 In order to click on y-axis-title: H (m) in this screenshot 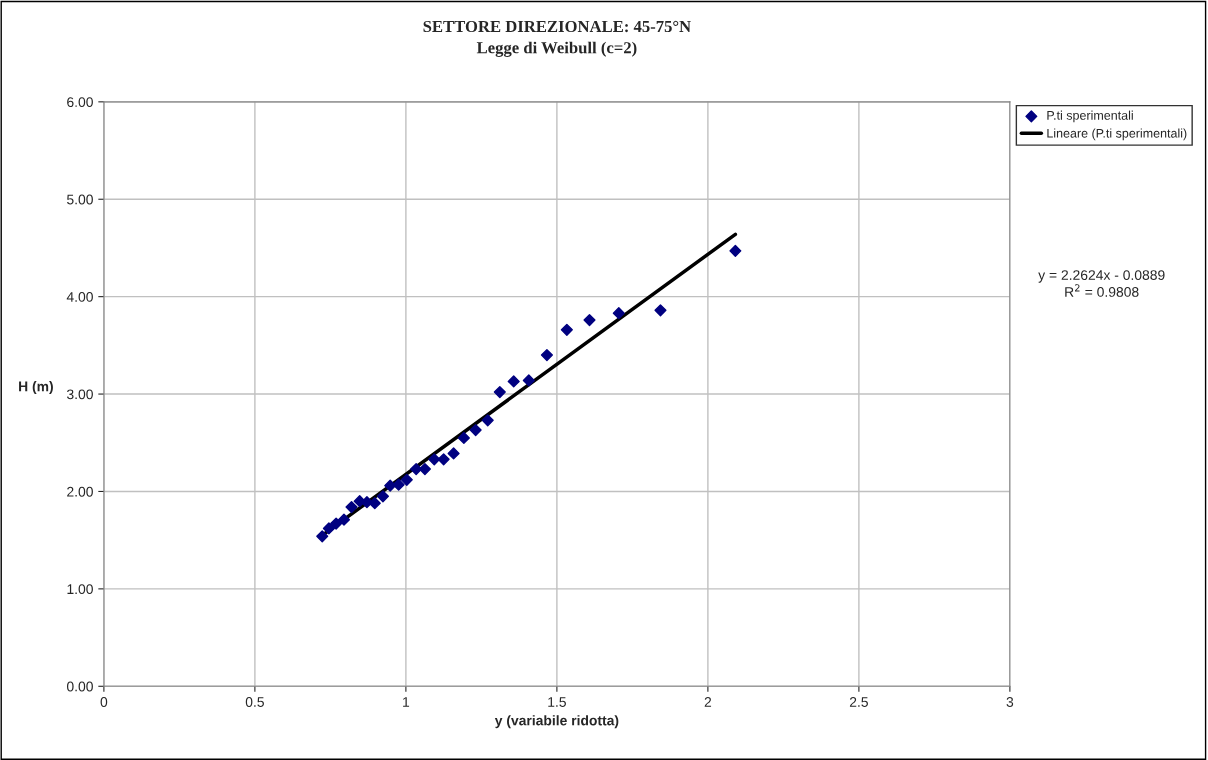, I will do `click(36, 388)`.